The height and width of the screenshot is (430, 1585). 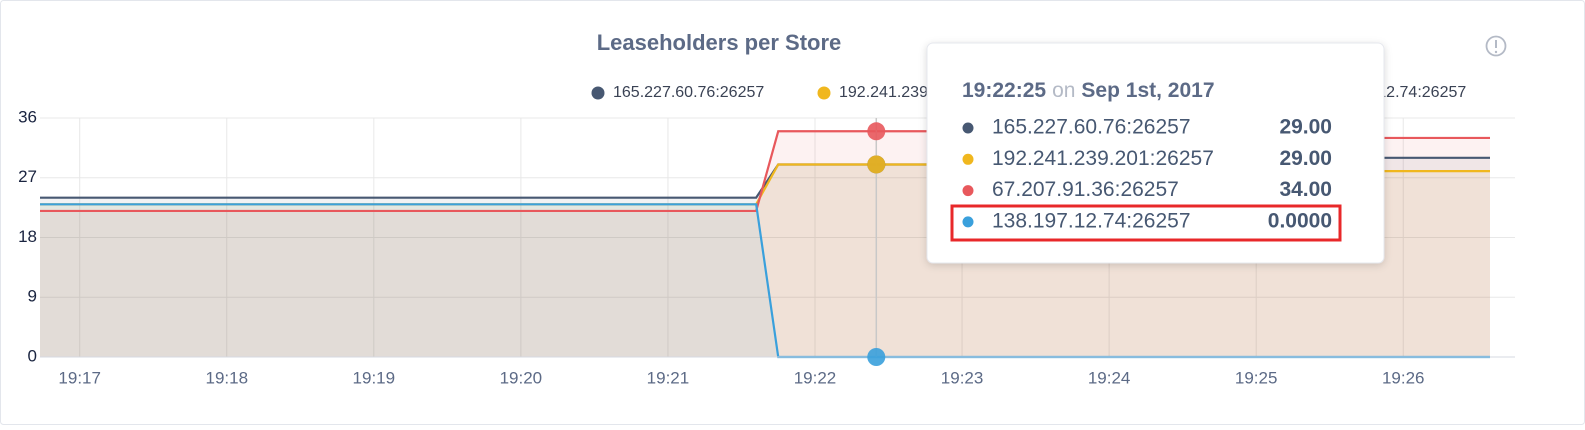 I want to click on x-tick-label: 19:24, so click(x=1109, y=377).